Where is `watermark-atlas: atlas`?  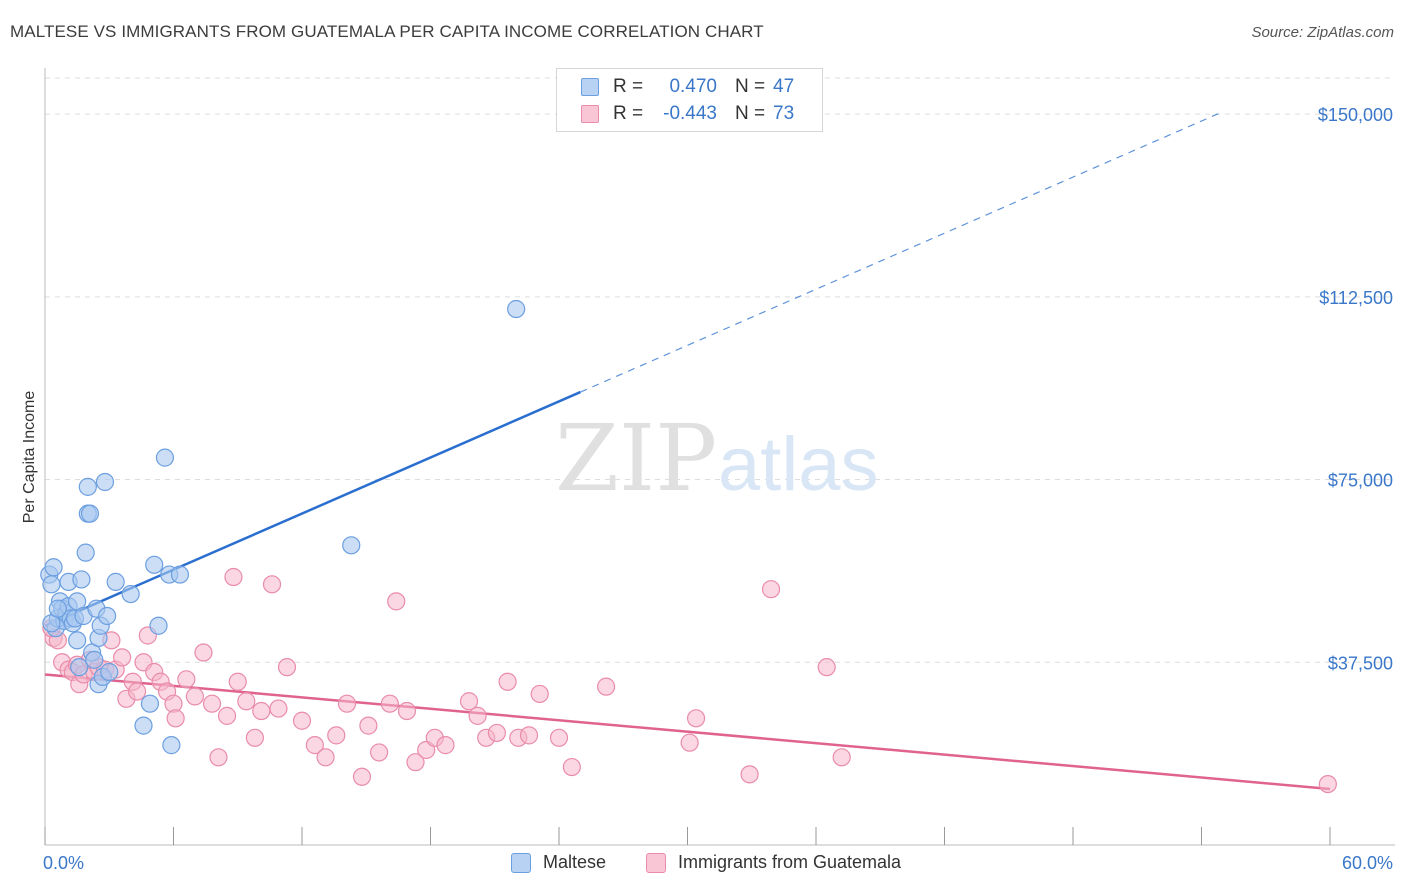
watermark-atlas: atlas is located at coordinates (798, 464).